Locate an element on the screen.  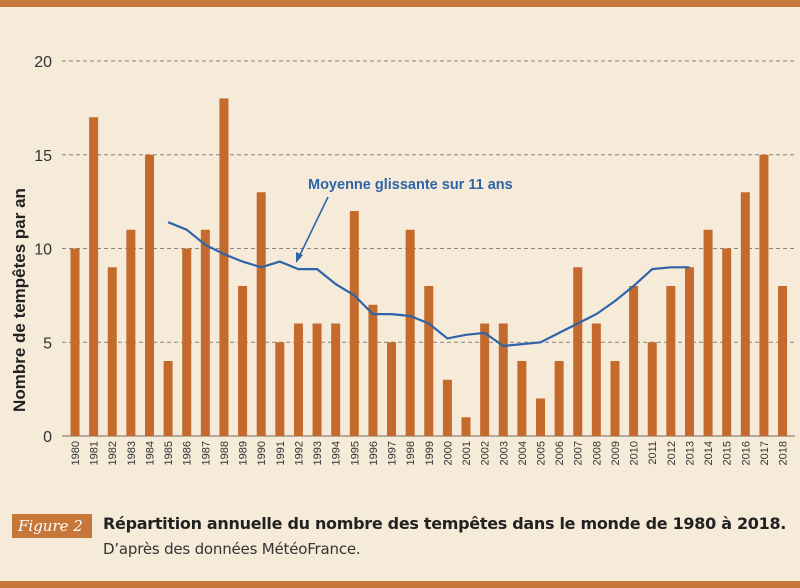
y-tick-labels: 0 5 10 15 20 is located at coordinates (43, 250).